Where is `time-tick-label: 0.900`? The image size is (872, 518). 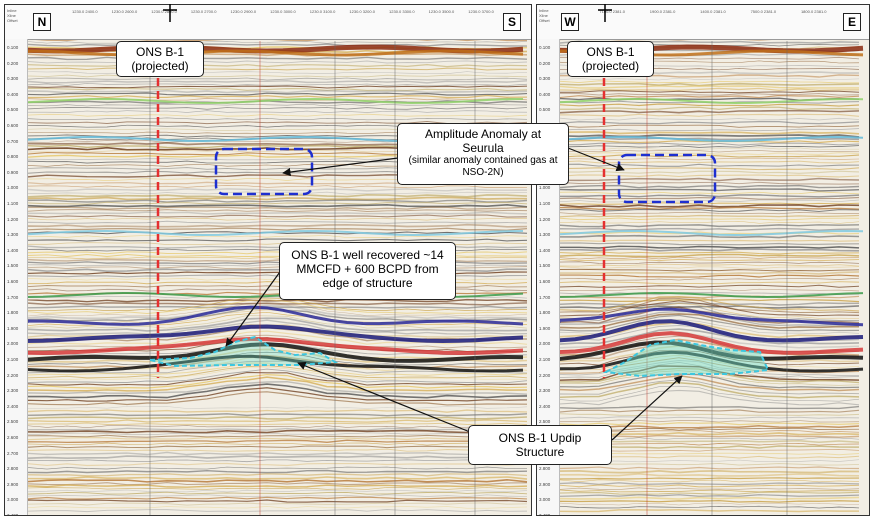
time-tick-label: 0.900 is located at coordinates (13, 172).